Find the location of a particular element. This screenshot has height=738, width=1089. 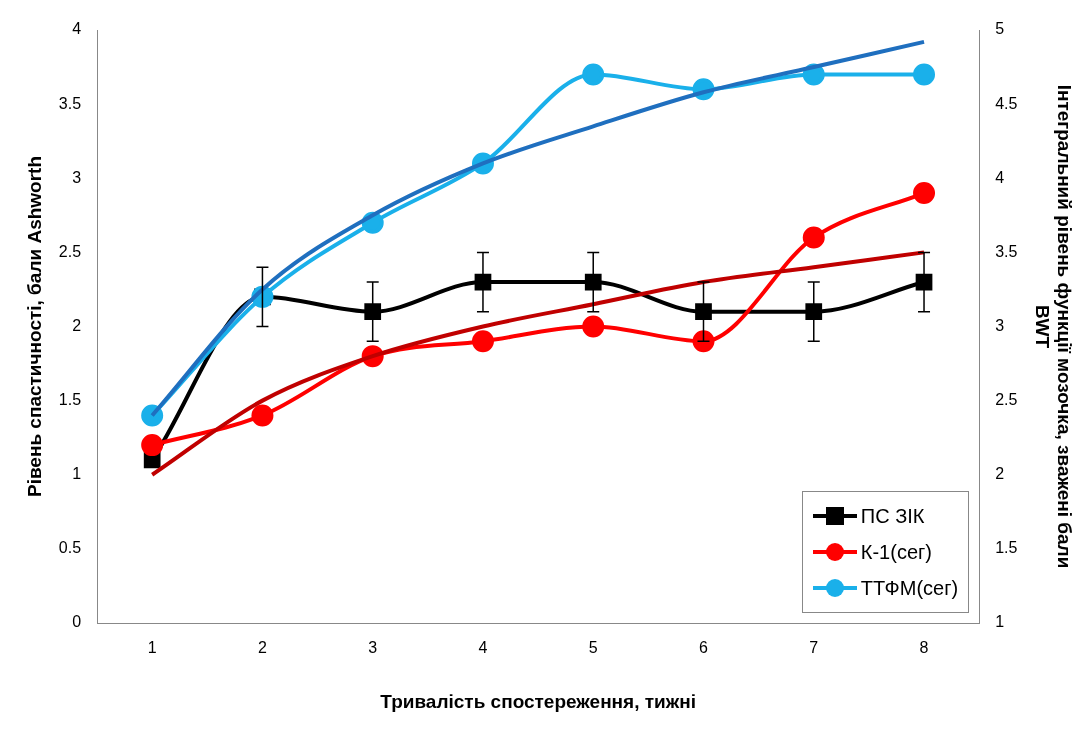

y-tick-label: 2.5 is located at coordinates (70, 251).